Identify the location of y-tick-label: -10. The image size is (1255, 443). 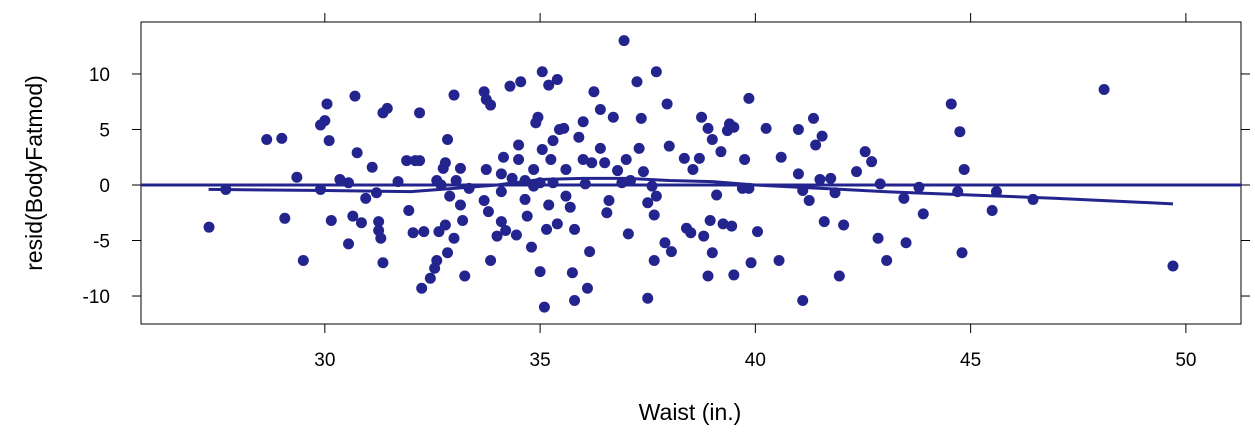
(96, 297).